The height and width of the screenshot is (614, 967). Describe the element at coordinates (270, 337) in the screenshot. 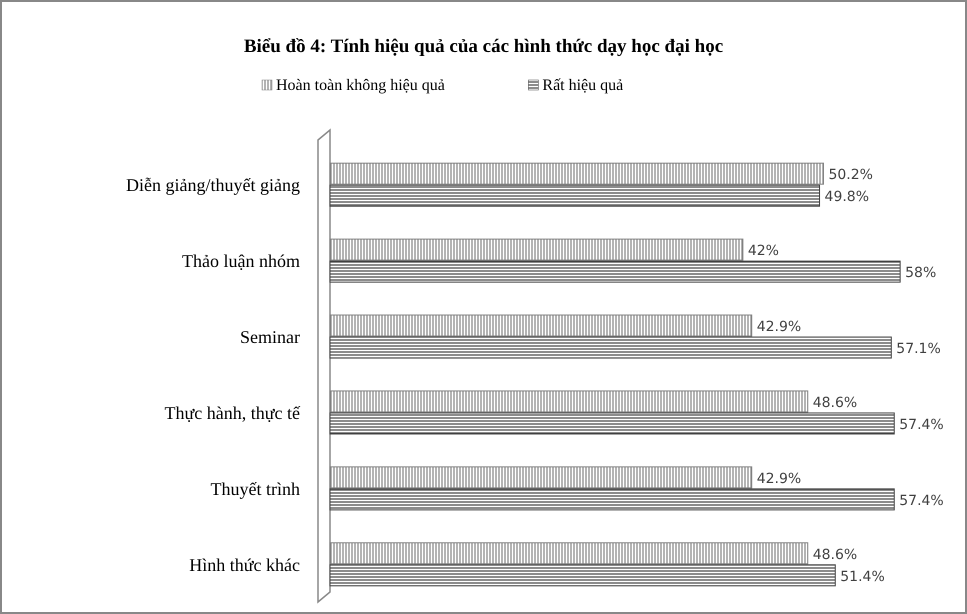

I see `y-tick-label: Seminar` at that location.